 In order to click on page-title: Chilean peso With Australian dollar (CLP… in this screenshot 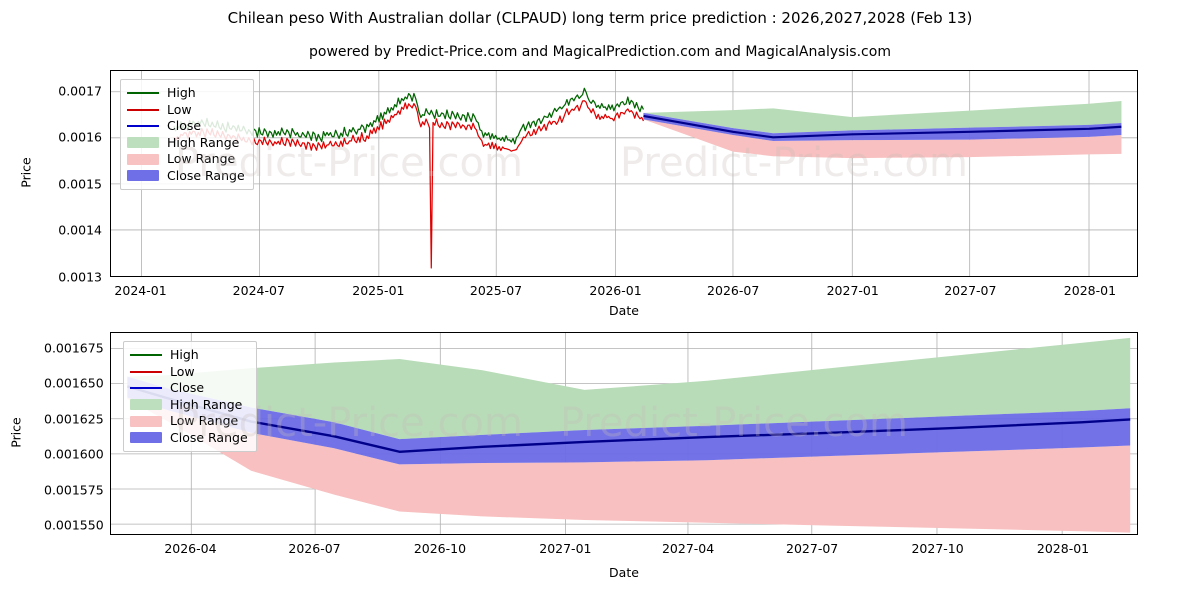, I will do `click(600, 18)`.